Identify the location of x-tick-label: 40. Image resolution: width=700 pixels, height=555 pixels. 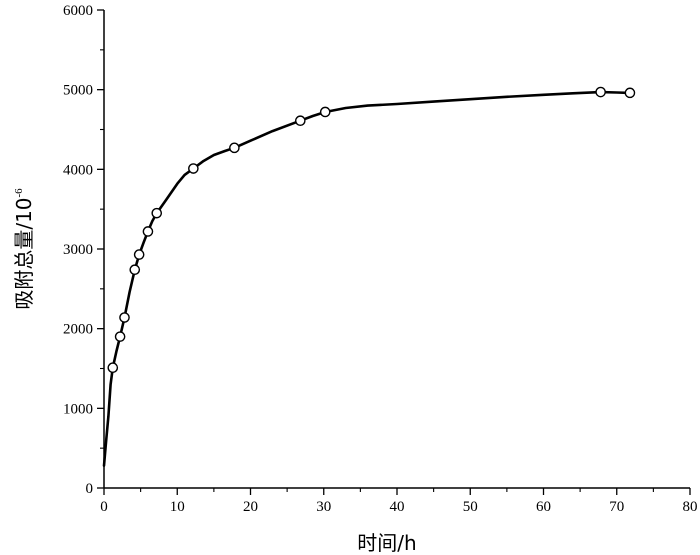
(397, 507).